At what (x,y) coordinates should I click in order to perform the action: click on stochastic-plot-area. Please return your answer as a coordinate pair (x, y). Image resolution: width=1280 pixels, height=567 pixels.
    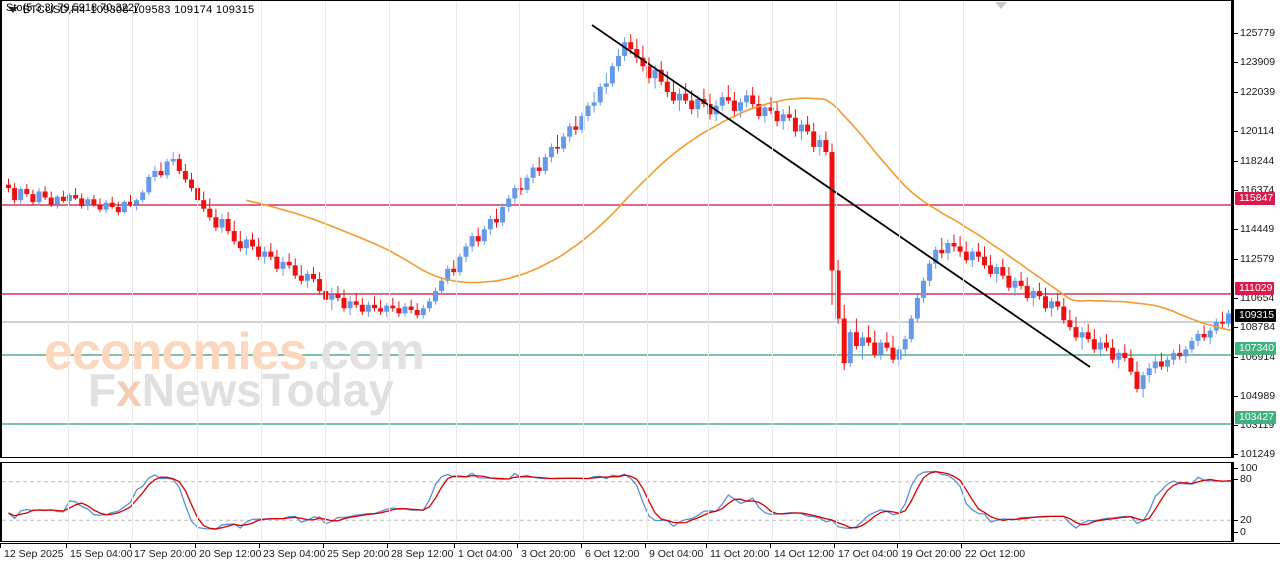
    Looking at the image, I should click on (616, 502).